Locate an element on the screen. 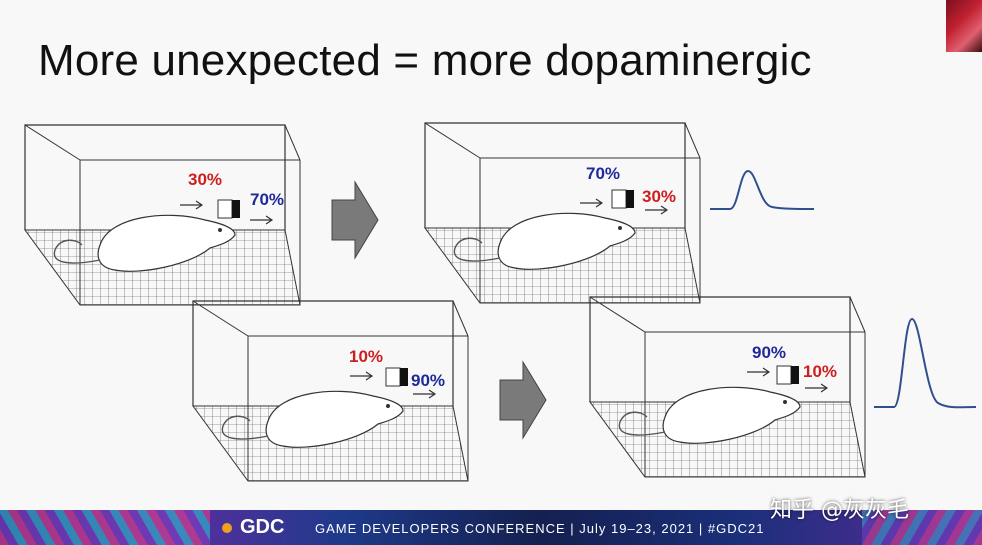  right-arrow-icon is located at coordinates (355, 220).